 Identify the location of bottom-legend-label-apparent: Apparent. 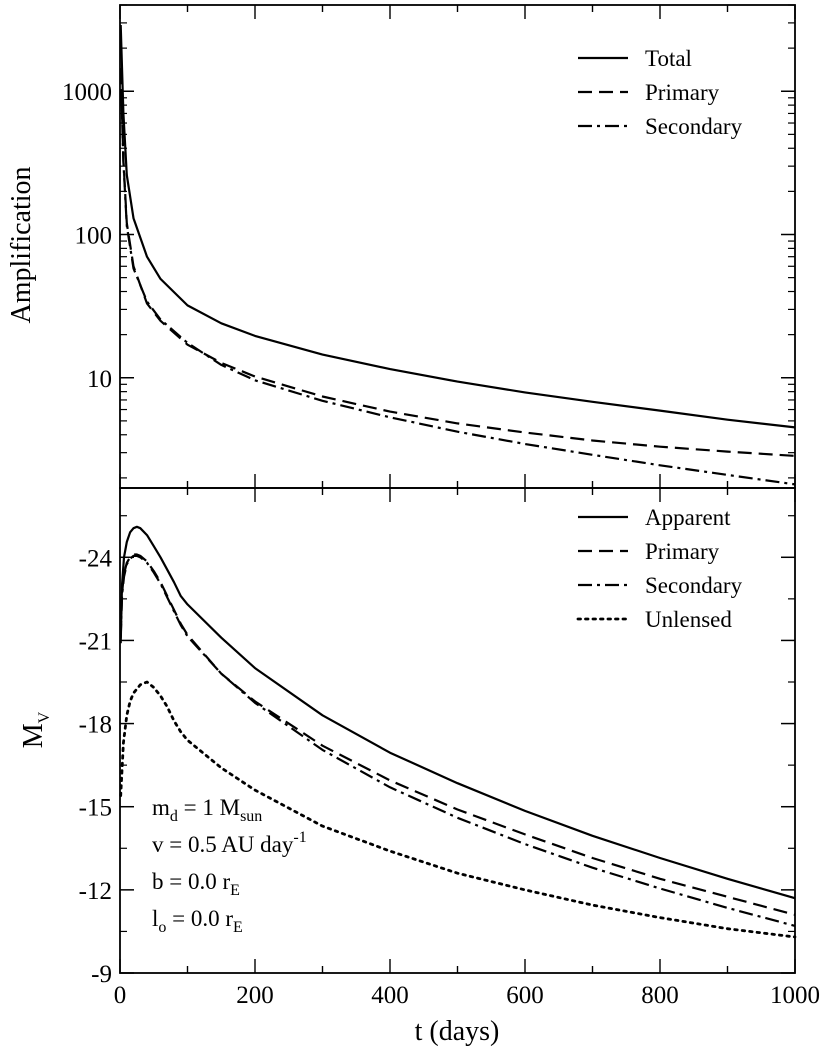
(688, 517).